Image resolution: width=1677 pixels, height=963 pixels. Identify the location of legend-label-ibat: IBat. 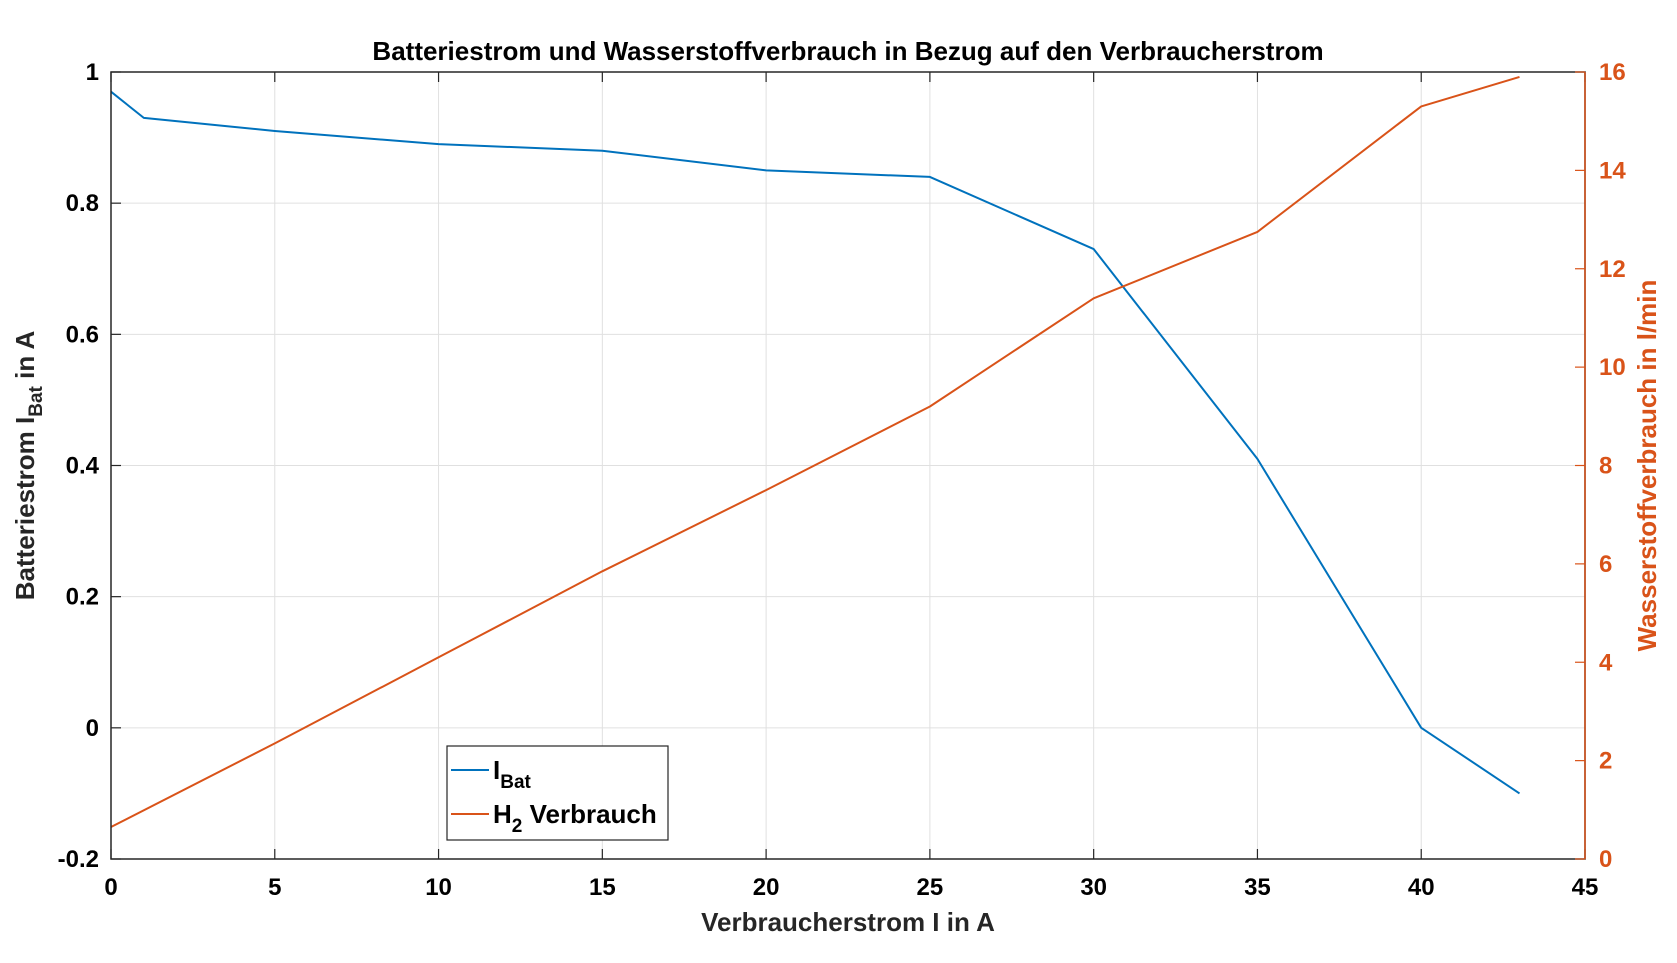
(512, 774).